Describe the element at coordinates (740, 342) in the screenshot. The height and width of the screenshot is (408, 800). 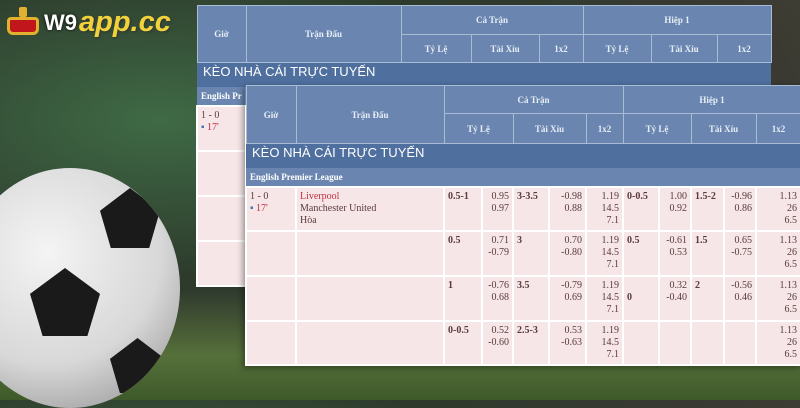
I see `h1-ou-odds-cell` at that location.